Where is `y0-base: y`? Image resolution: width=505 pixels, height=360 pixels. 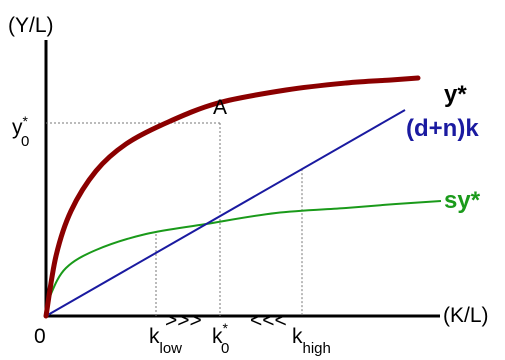 y0-base: y is located at coordinates (17, 127).